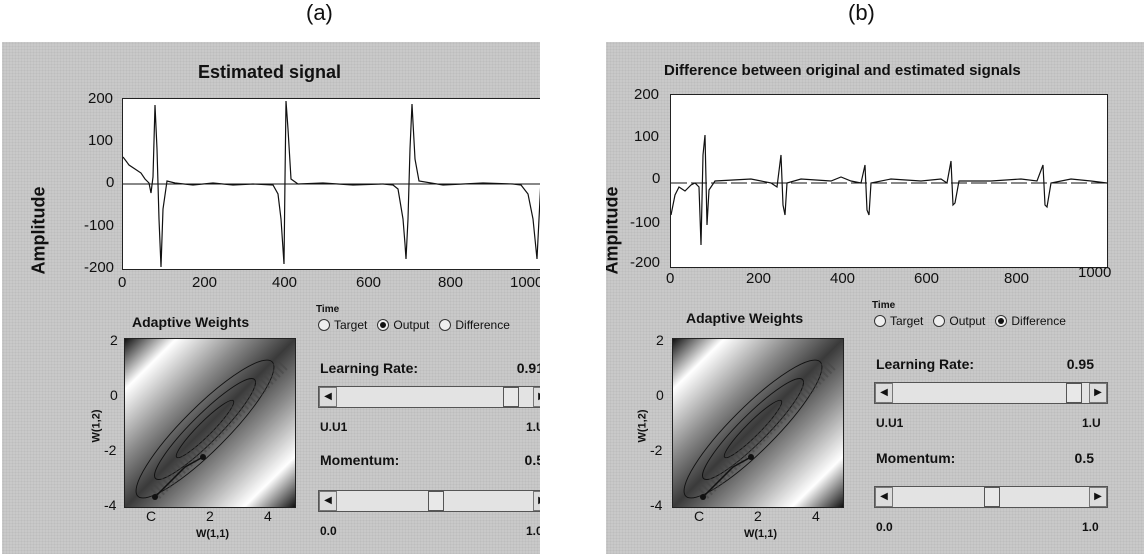  What do you see at coordinates (1001, 321) in the screenshot?
I see `radio-dot-selected` at bounding box center [1001, 321].